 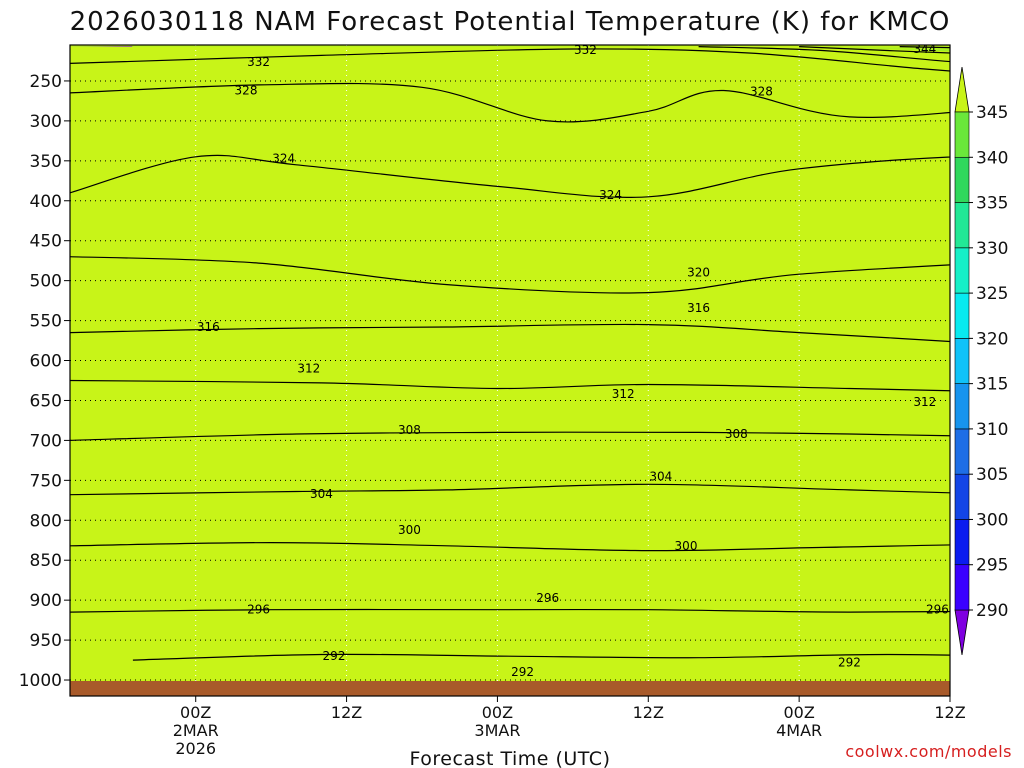 I want to click on colorbar: 290 295 300 305 310 315 320 325 330 335 340 345, so click(x=981, y=361).